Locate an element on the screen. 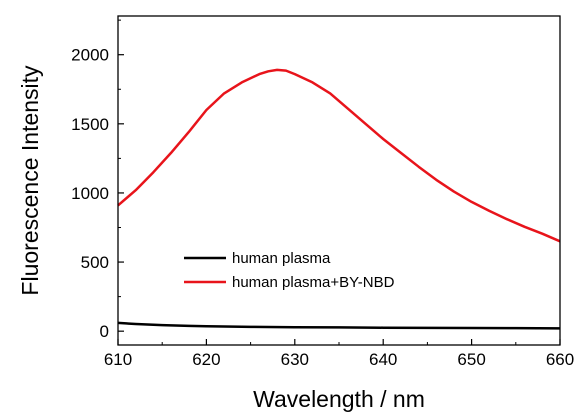 Image resolution: width=583 pixels, height=419 pixels. y-tick-label: 2000 is located at coordinates (90, 55).